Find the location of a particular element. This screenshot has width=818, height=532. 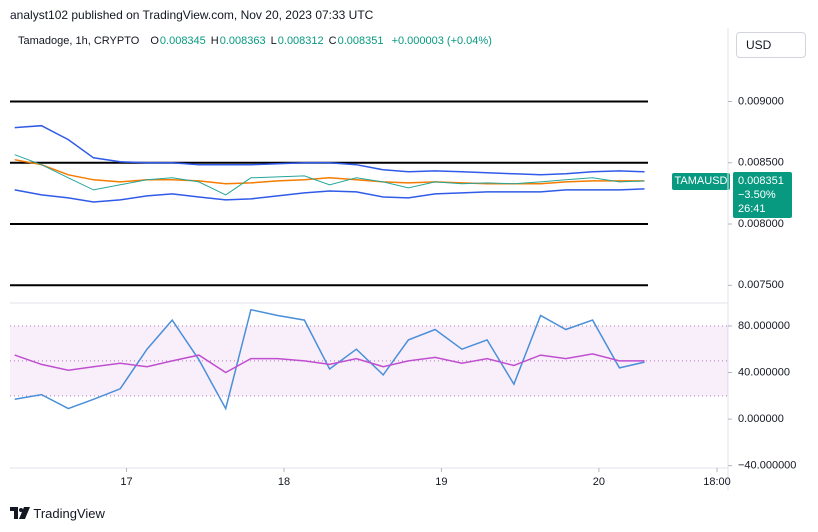

ohlc-key: O is located at coordinates (154, 41).